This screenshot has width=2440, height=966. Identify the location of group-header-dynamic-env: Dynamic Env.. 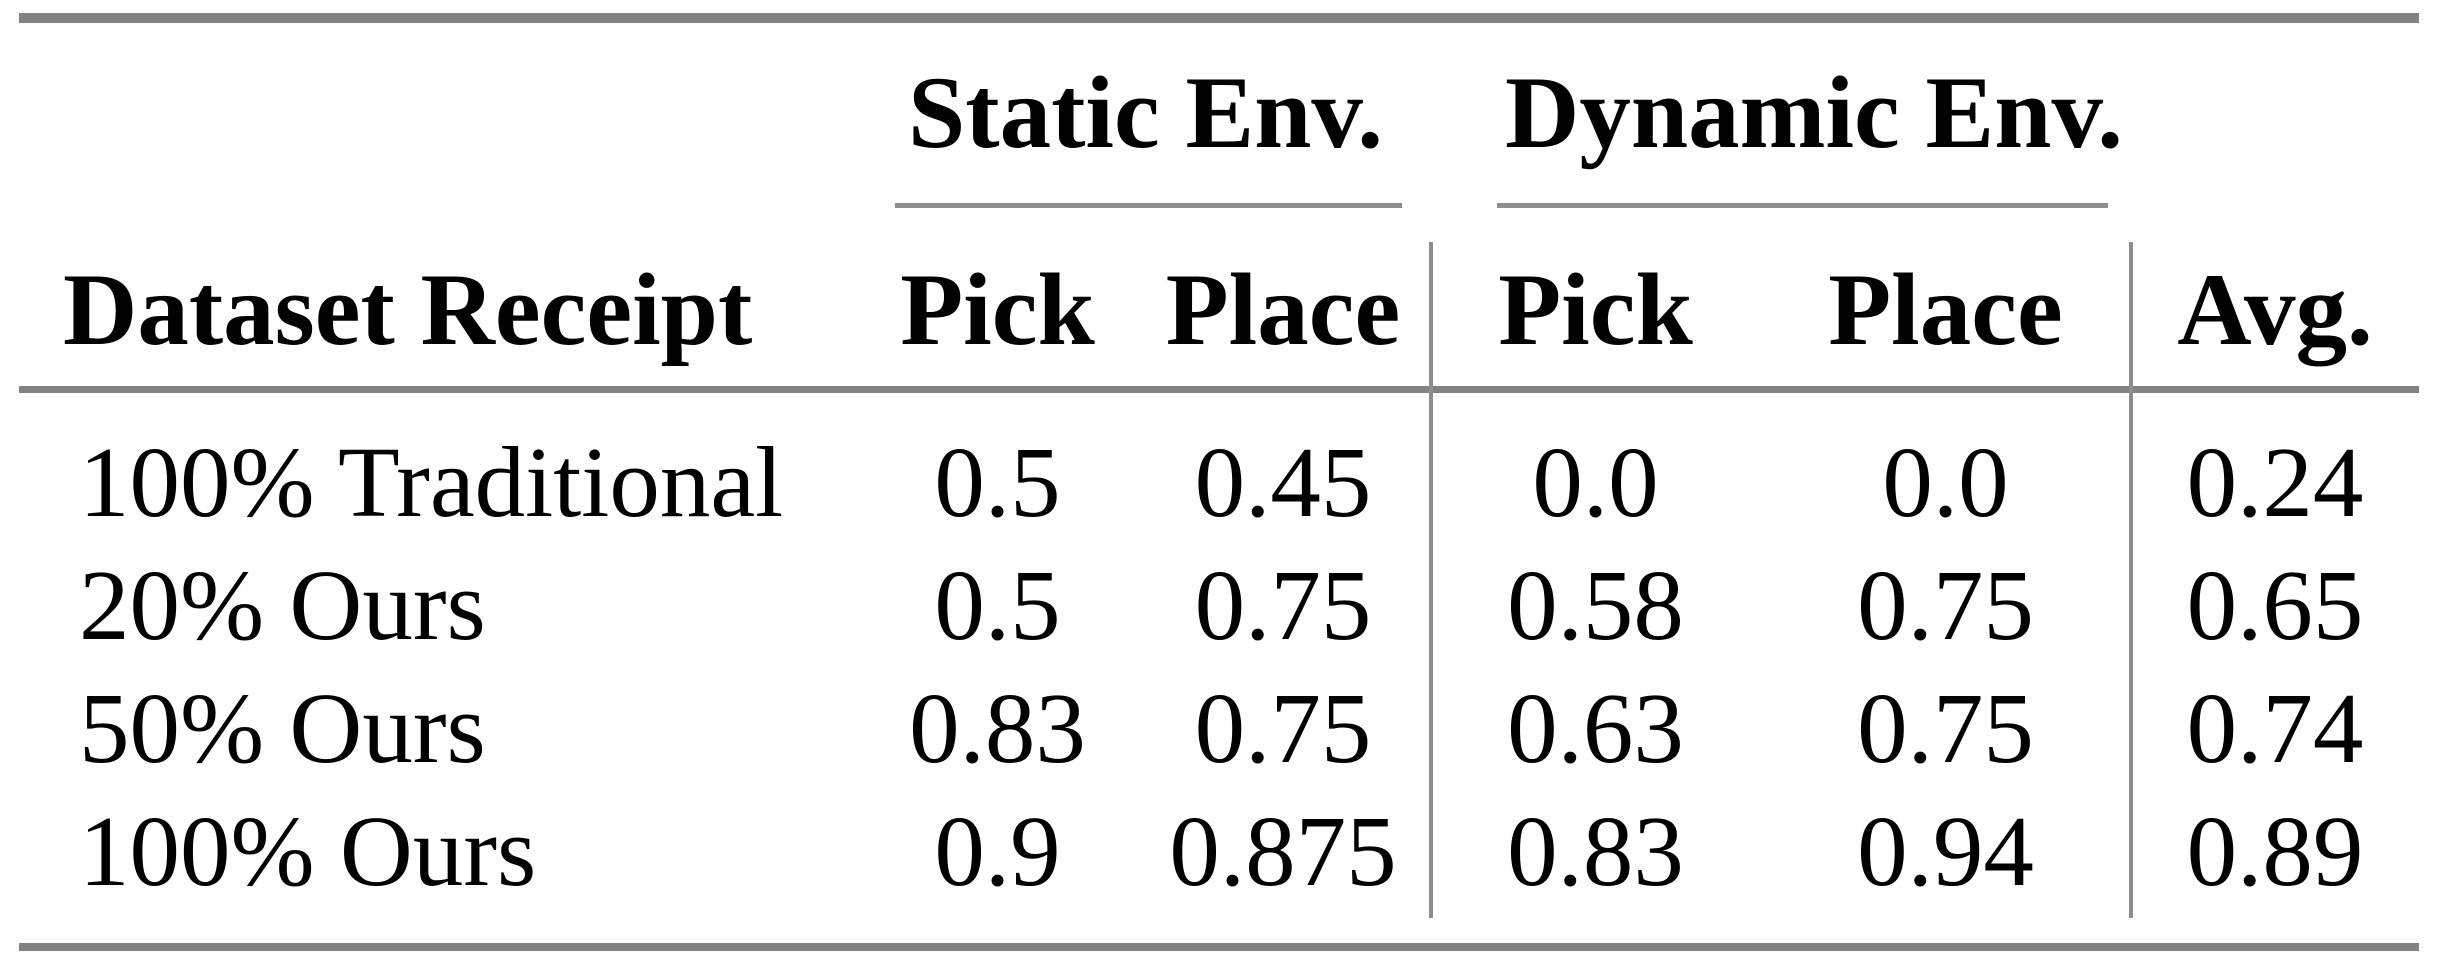
(1781, 132).